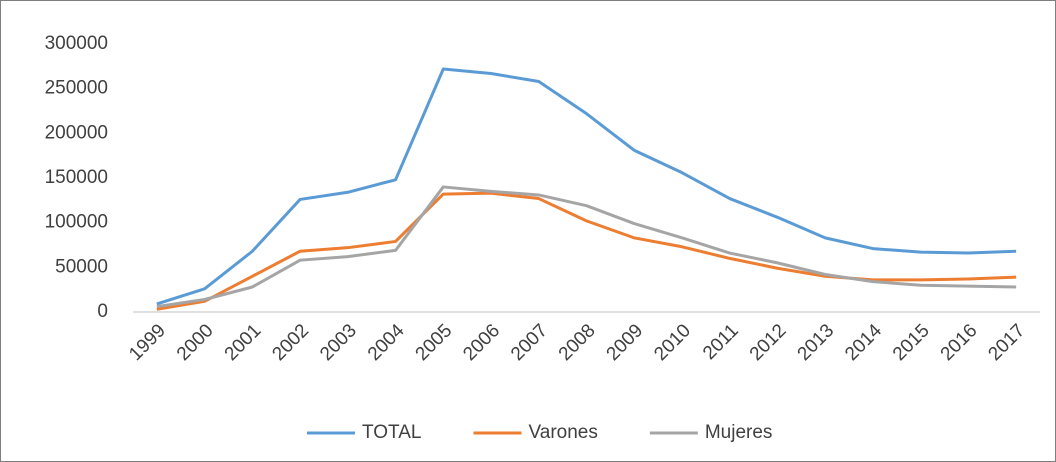  Describe the element at coordinates (76, 132) in the screenshot. I see `y-tick-label: 200000` at that location.